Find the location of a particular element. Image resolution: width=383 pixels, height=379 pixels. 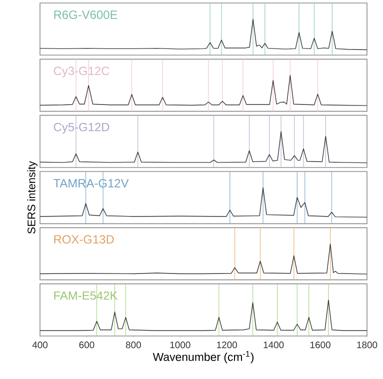

x-tick-label: 600 is located at coordinates (86, 345).